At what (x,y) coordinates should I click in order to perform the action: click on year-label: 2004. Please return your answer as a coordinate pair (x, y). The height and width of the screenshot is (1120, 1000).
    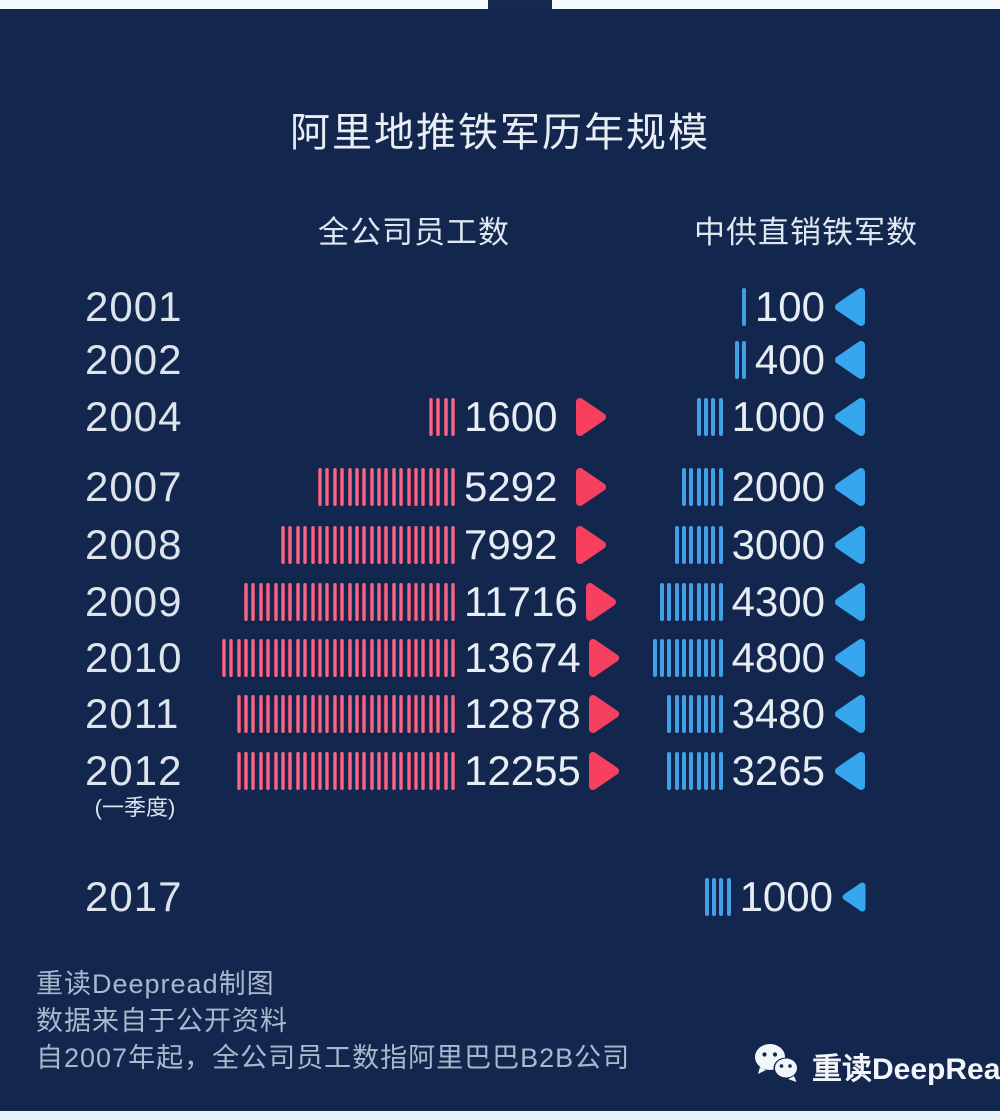
    Looking at the image, I should click on (134, 416).